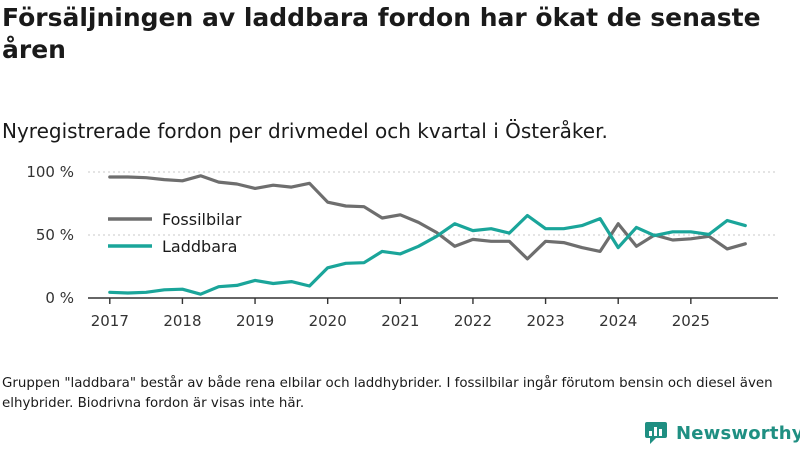  I want to click on x-tick-label: 2021, so click(400, 321).